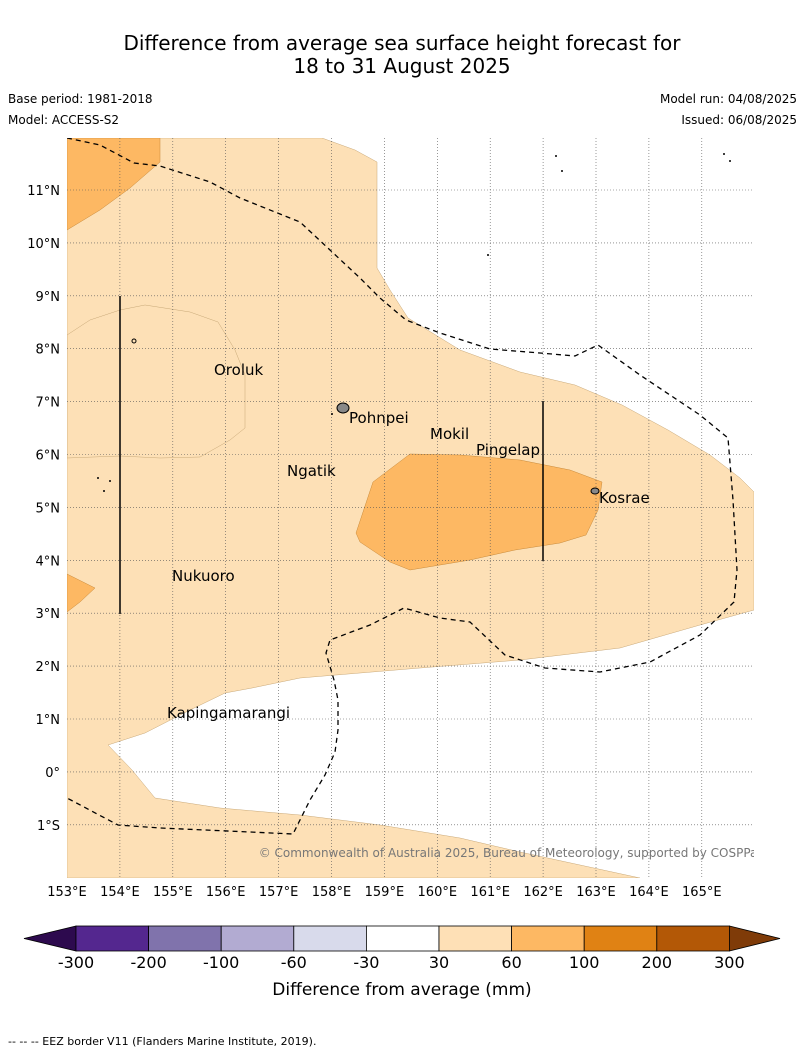 The image size is (804, 1058). What do you see at coordinates (729, 962) in the screenshot?
I see `colorbar-tick-label: 300` at bounding box center [729, 962].